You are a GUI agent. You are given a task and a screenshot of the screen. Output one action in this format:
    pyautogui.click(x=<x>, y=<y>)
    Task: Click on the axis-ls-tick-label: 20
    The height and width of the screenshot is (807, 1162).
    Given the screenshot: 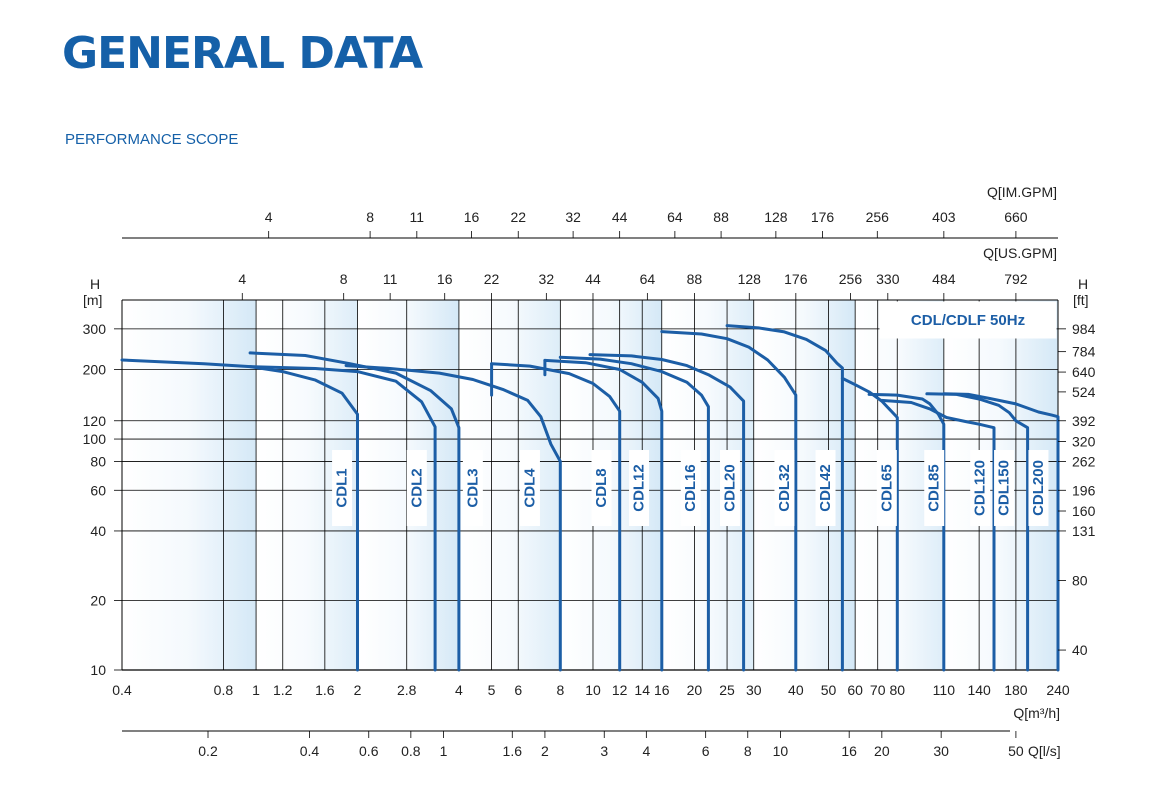 What is the action you would take?
    pyautogui.click(x=882, y=751)
    